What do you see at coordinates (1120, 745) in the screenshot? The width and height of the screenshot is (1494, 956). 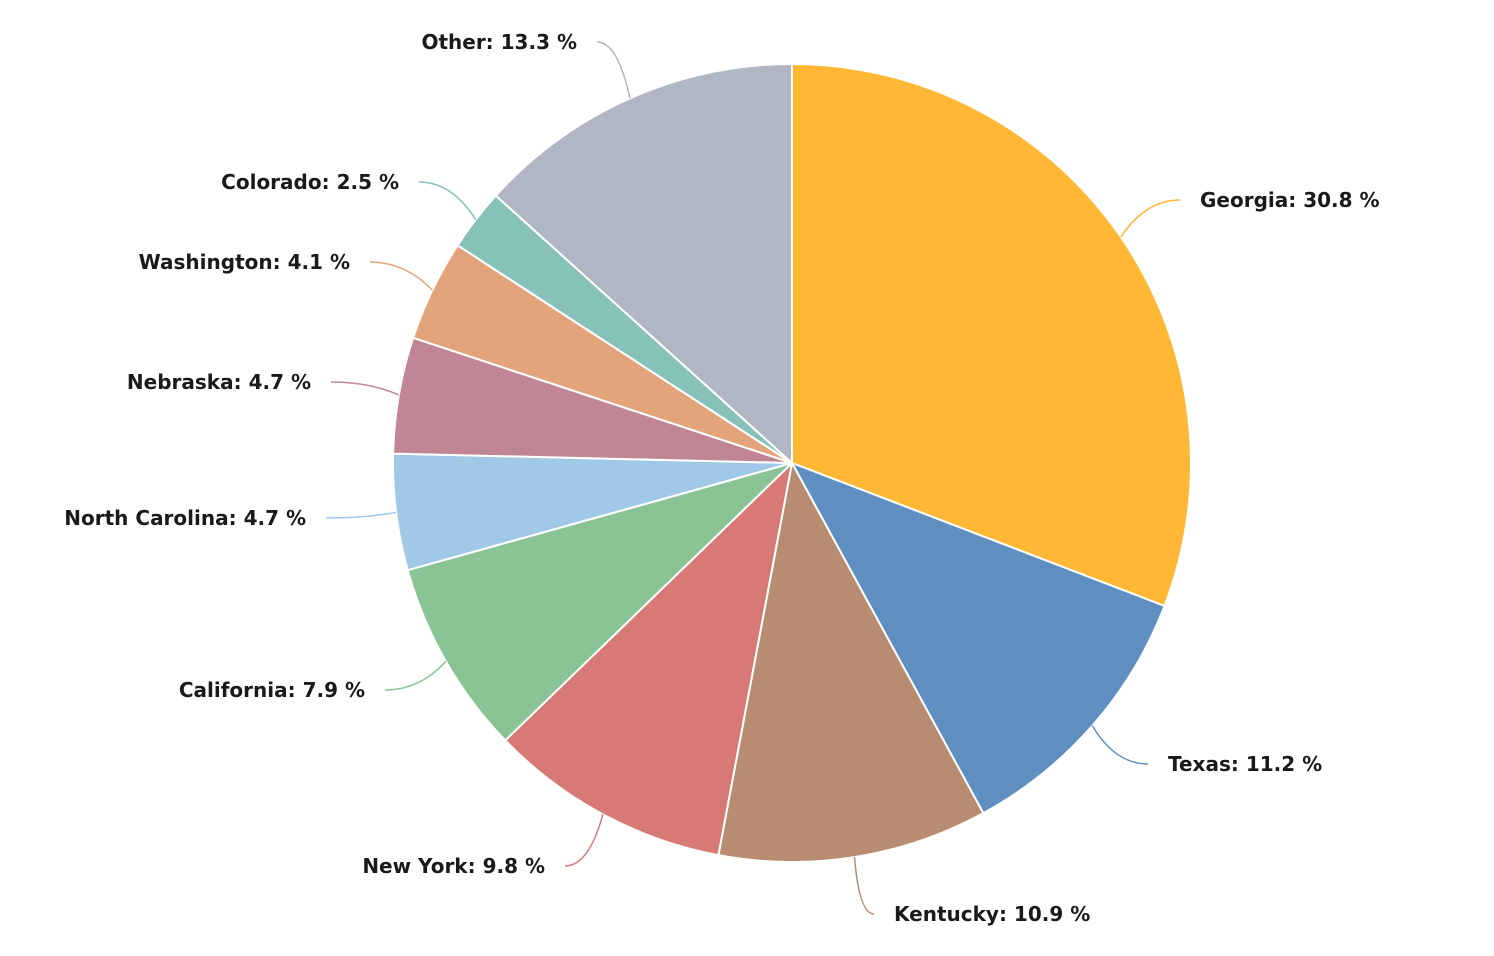 I see `leader-line-texas` at bounding box center [1120, 745].